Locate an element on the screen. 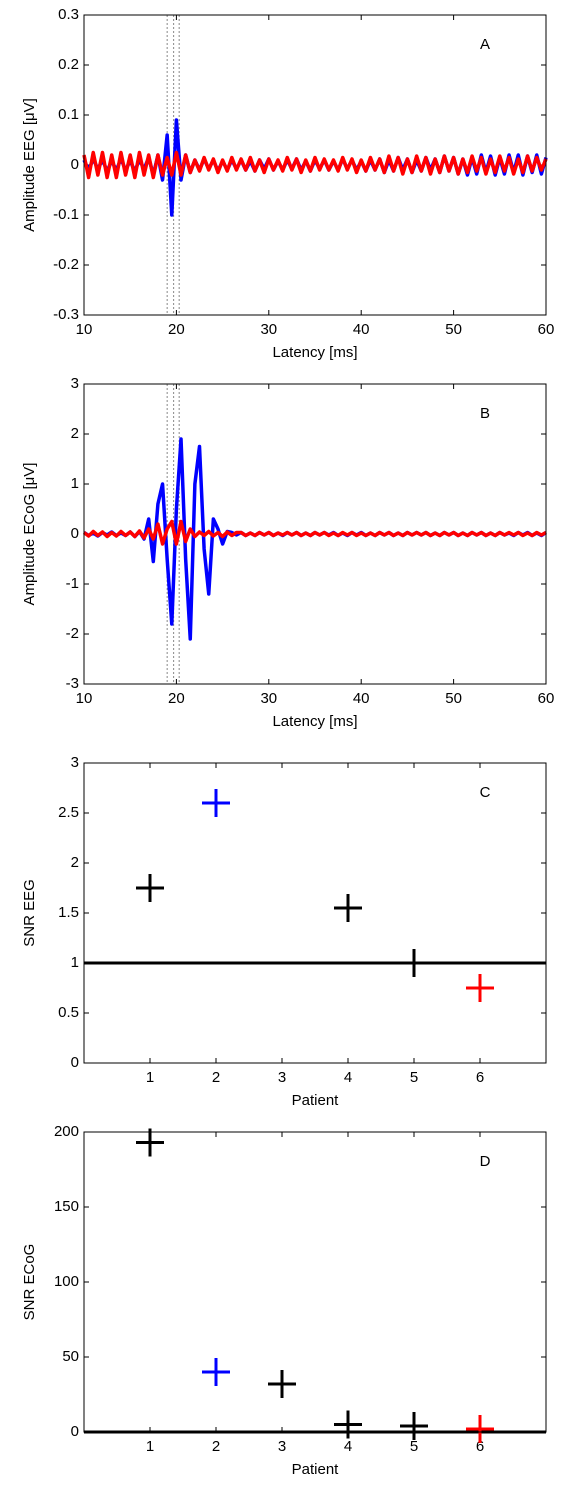 The image size is (570, 1487). y-tick-label: 0.1 is located at coordinates (68, 114).